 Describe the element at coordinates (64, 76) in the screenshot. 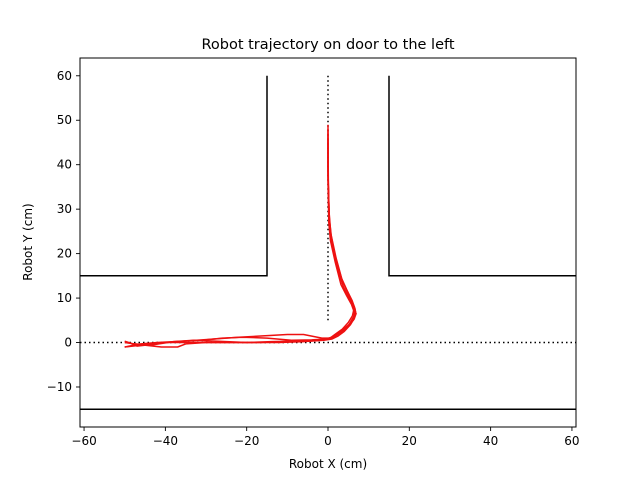

I see `y-tick-label: 60` at that location.